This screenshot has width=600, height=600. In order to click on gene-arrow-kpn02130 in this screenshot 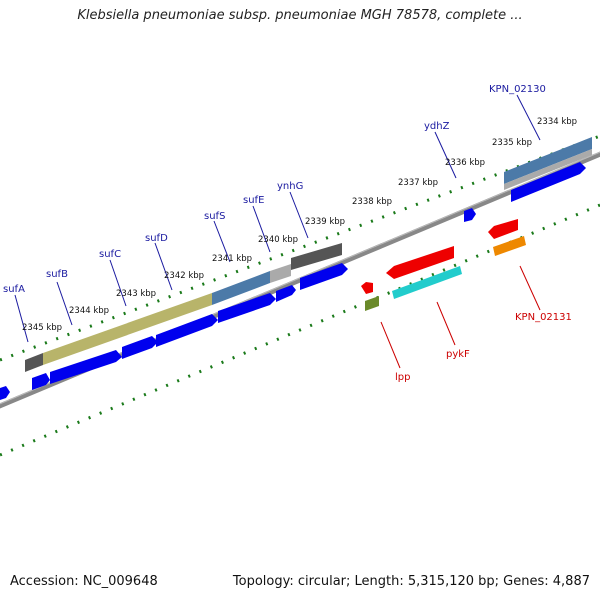, I will do `click(548, 182)`.